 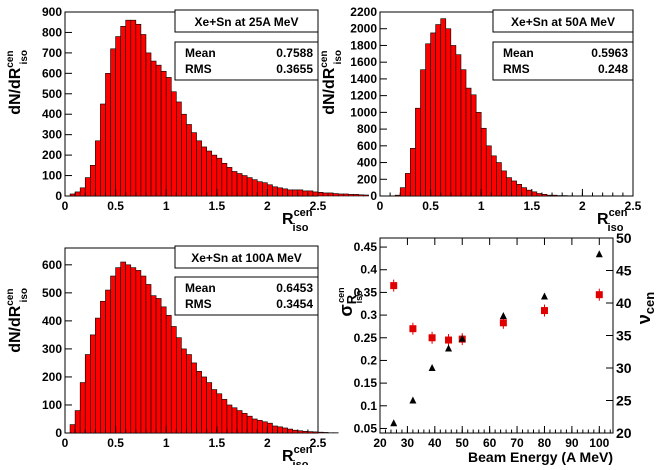 I want to click on stats-mean-value: 0.5963, so click(x=609, y=53).